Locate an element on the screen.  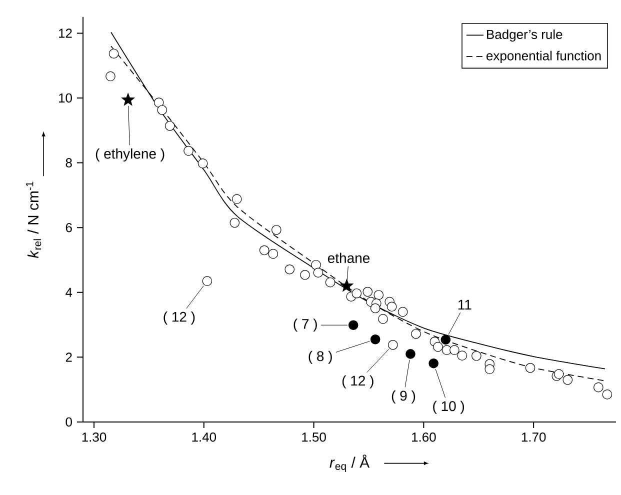
x-axis-title: r$_{eq}$ / Å is located at coordinates (350, 463).